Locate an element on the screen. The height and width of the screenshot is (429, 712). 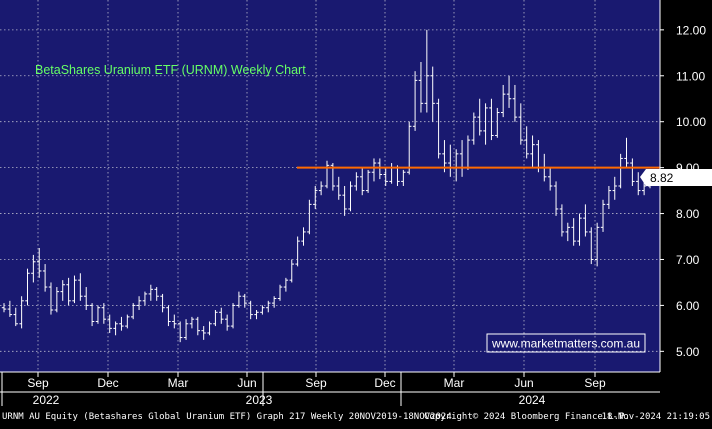
watermark-border is located at coordinates (566, 343).